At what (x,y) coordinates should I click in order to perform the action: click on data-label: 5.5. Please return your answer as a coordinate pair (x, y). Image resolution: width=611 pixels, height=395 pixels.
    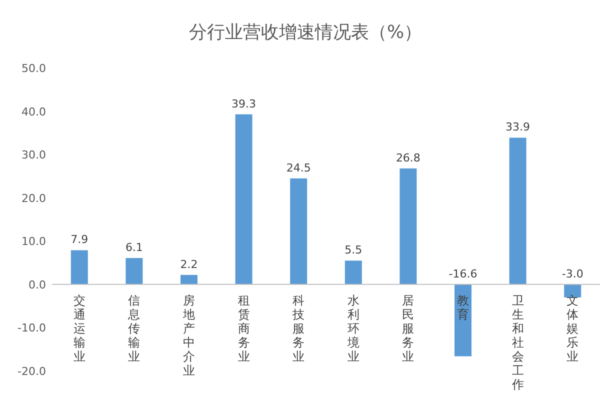
    Looking at the image, I should click on (353, 250).